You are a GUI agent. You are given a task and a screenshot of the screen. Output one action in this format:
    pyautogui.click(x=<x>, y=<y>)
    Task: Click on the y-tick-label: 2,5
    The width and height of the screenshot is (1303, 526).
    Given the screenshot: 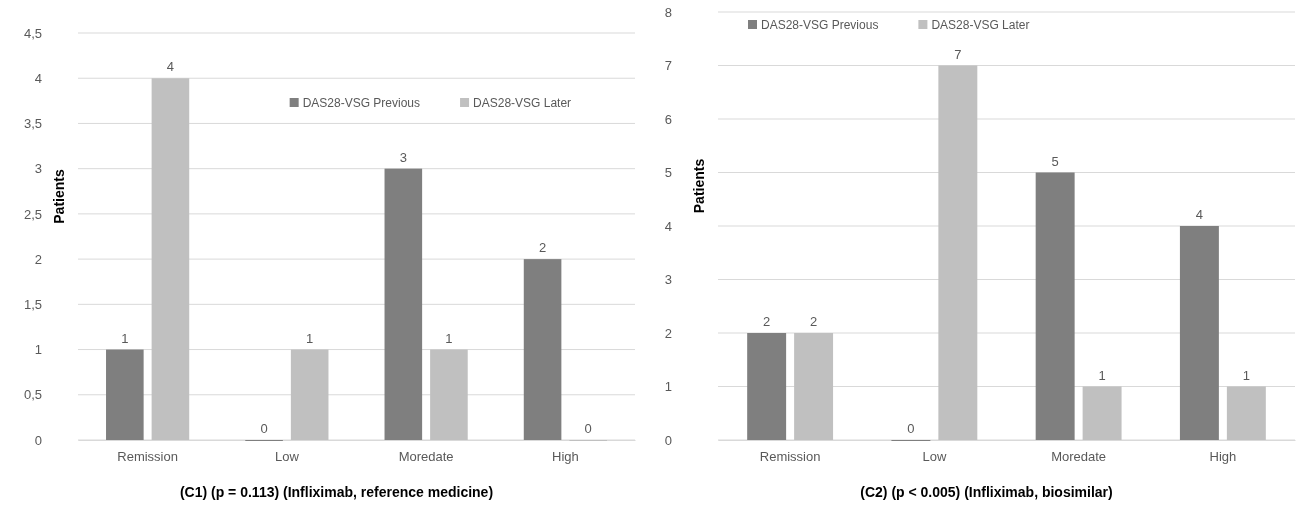 What is the action you would take?
    pyautogui.click(x=32, y=214)
    